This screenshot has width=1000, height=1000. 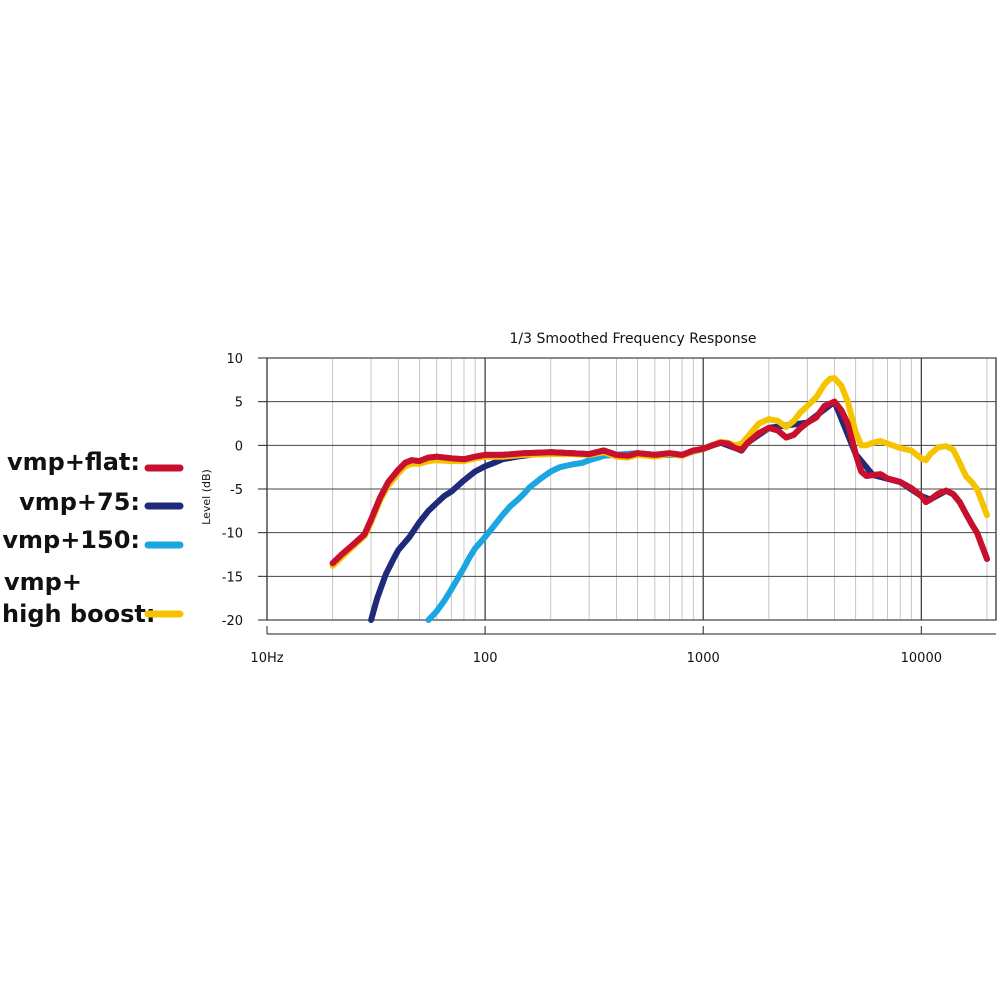 What do you see at coordinates (266, 658) in the screenshot?
I see `x-tick-label: 10Hz` at bounding box center [266, 658].